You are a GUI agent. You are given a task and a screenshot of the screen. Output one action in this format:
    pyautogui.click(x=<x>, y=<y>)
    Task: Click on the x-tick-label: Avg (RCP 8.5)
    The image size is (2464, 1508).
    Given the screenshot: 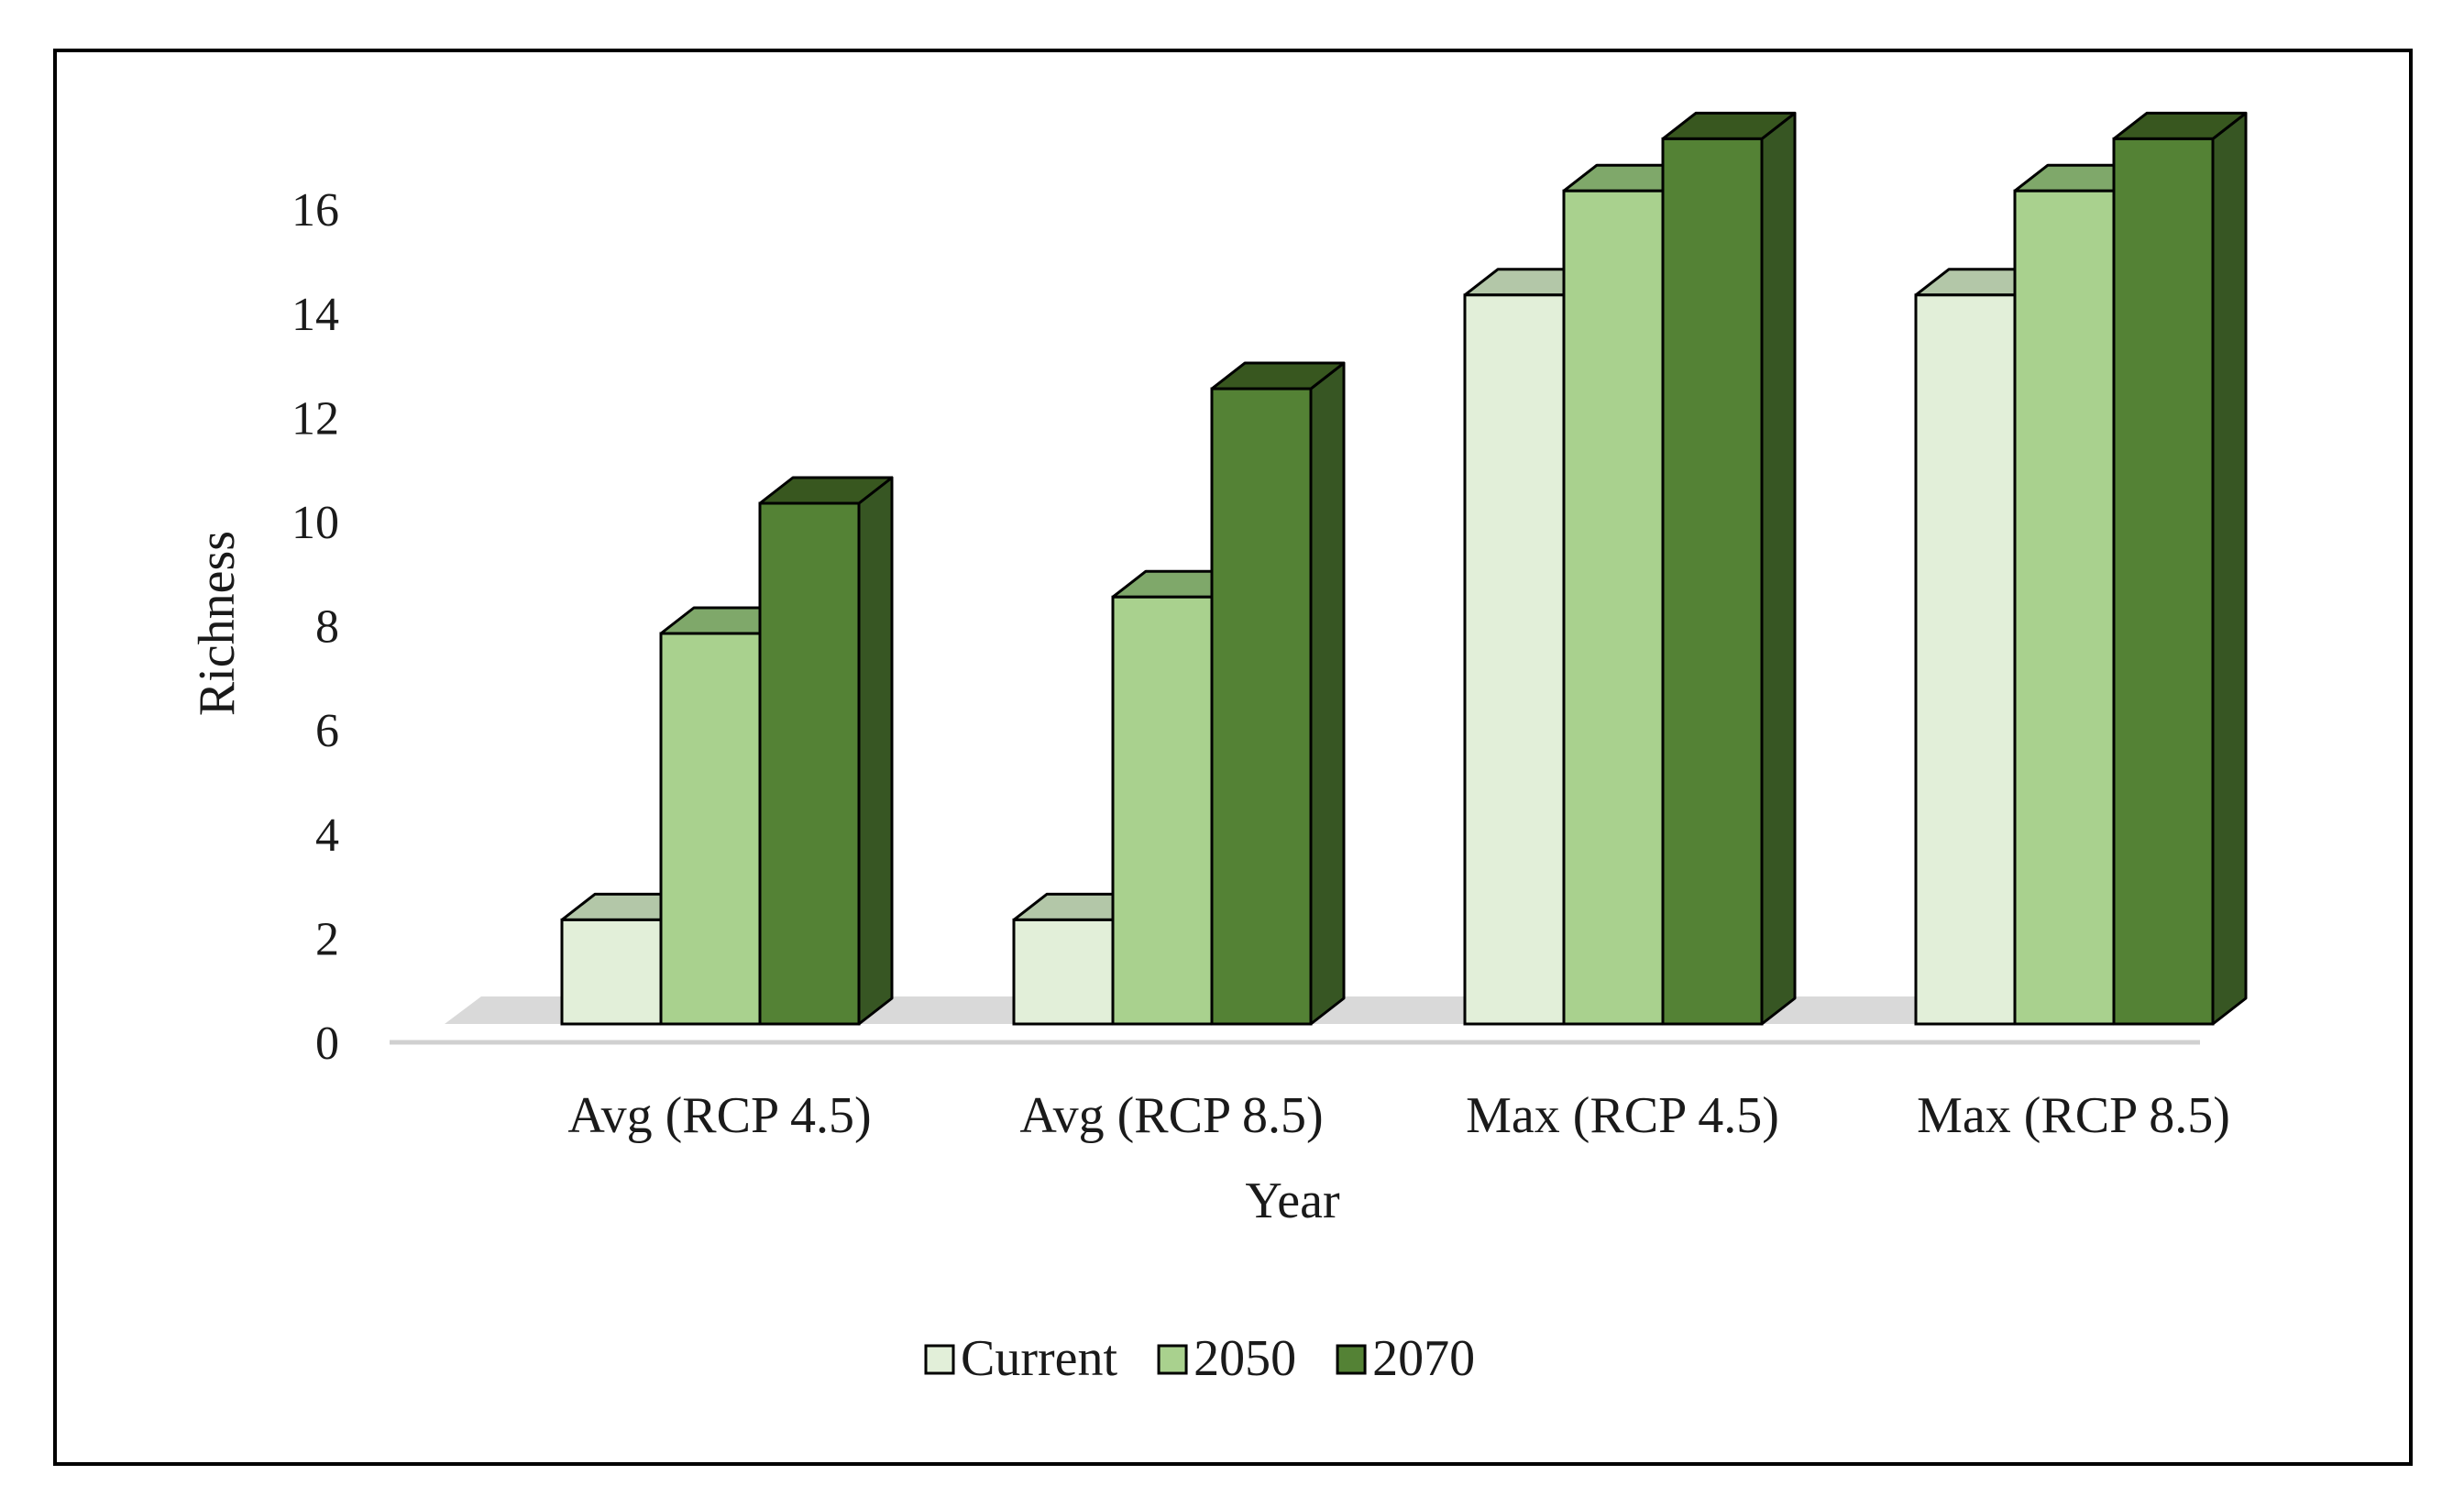 What is the action you would take?
    pyautogui.click(x=1171, y=1116)
    